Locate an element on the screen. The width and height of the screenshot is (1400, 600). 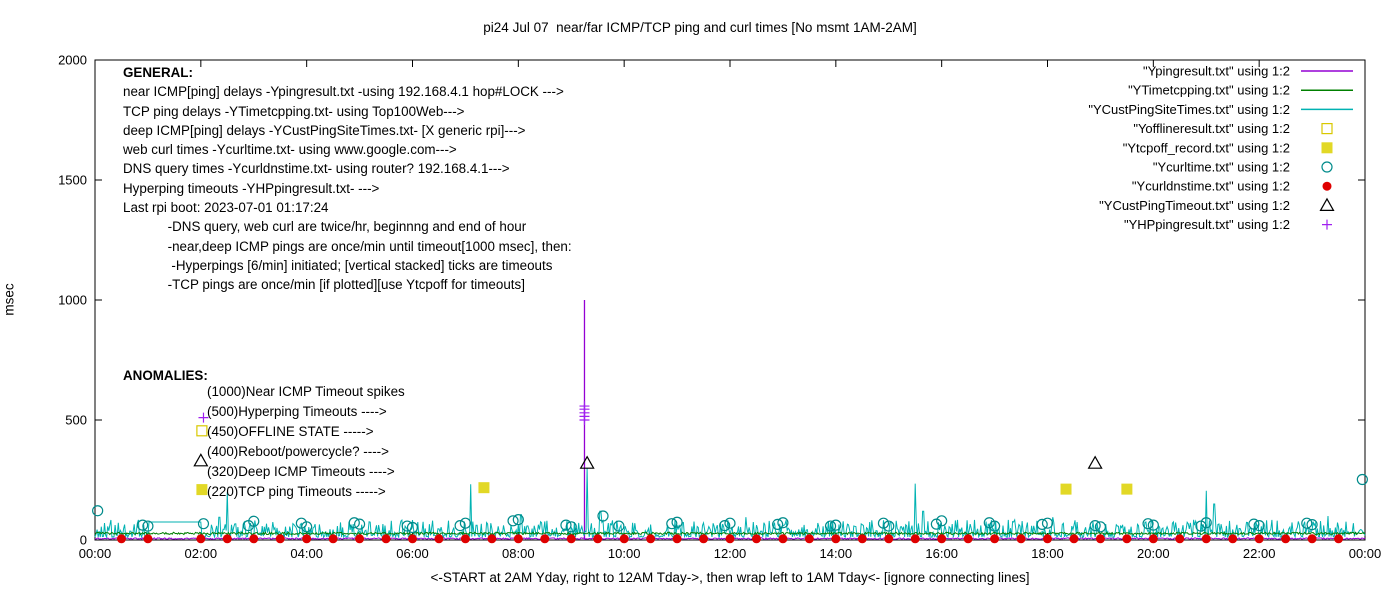
series-hyperping is located at coordinates (394, 413).